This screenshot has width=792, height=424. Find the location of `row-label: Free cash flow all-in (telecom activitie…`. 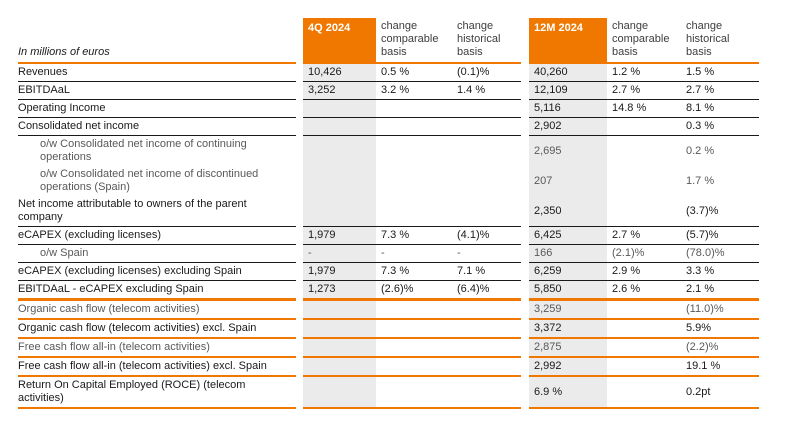

row-label: Free cash flow all-in (telecom activitie… is located at coordinates (157, 348).